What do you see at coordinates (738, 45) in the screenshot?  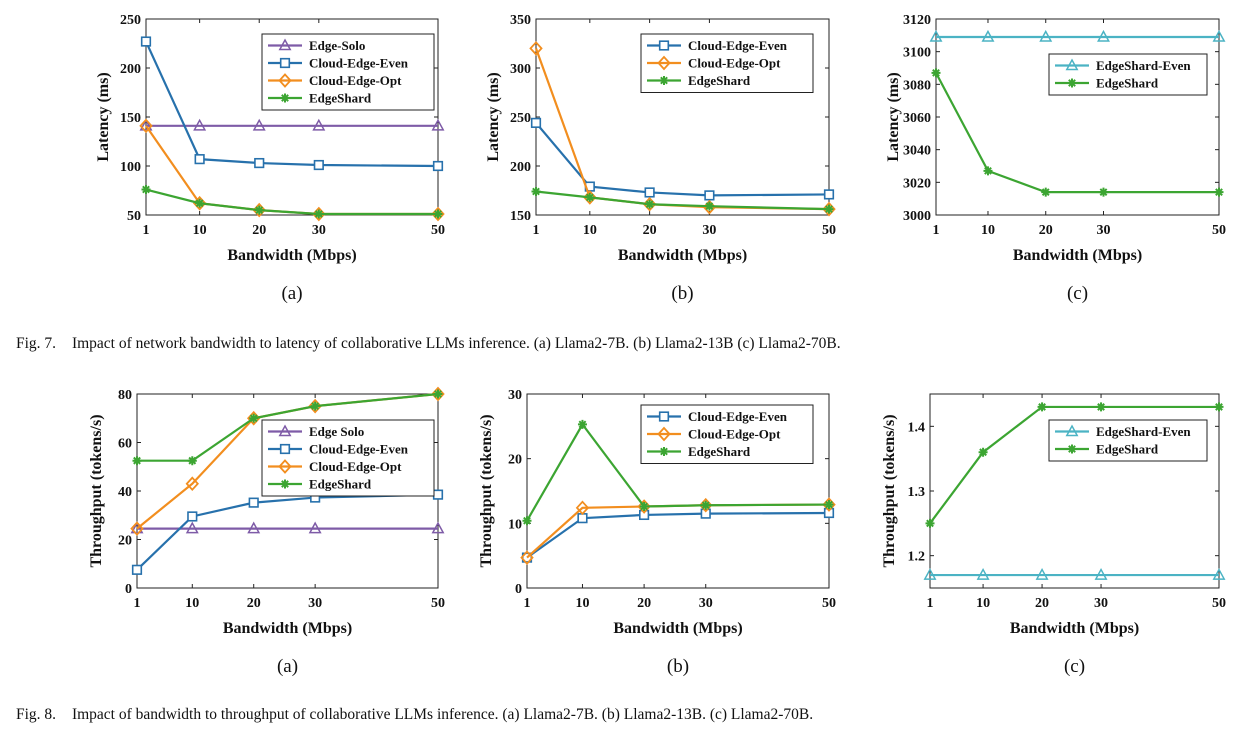 I see `legend-entry-label: Cloud-Edge-Even` at bounding box center [738, 45].